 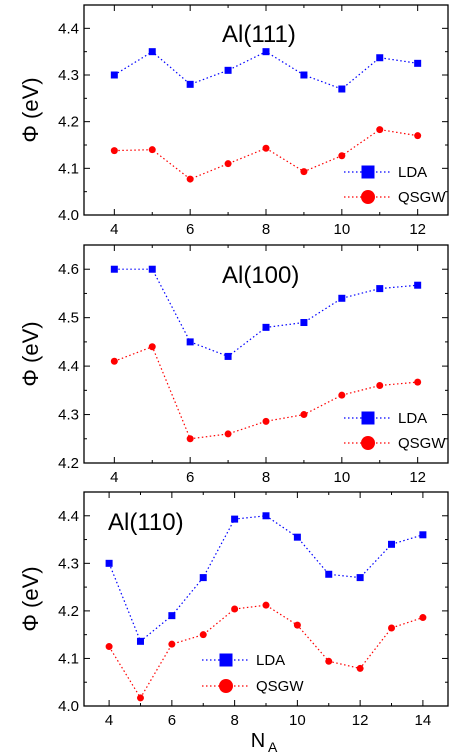 I want to click on x-axis-label: N, so click(x=258, y=741).